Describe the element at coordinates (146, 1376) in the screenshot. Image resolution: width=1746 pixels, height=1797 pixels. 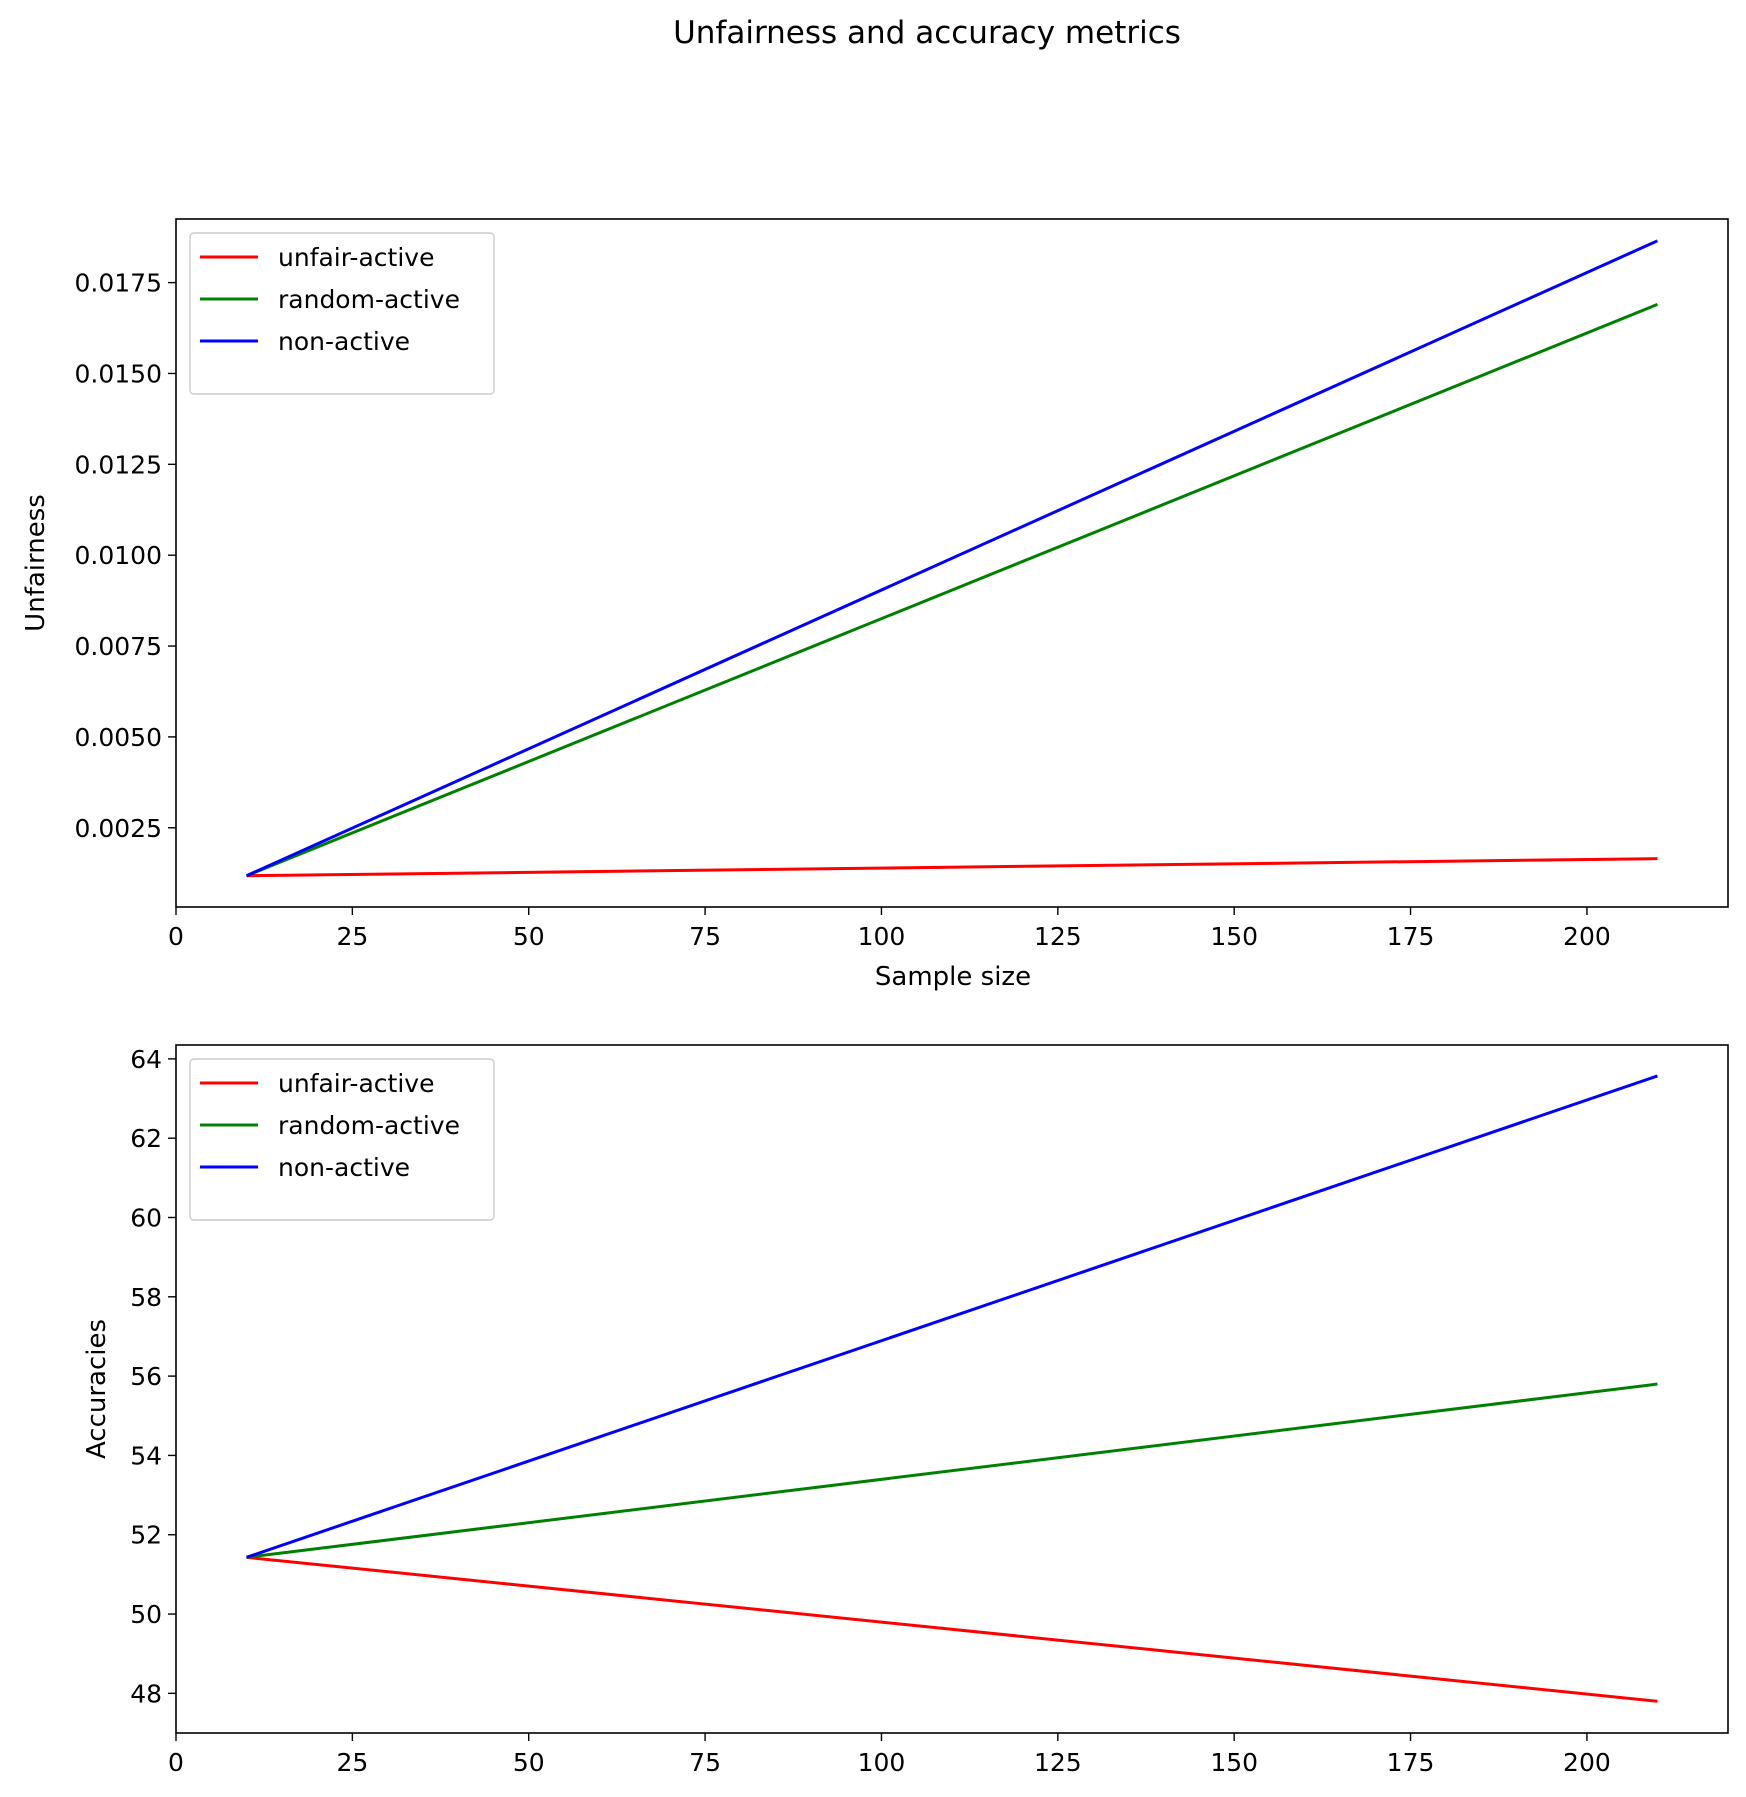
I see `y-tick-label: 56` at that location.